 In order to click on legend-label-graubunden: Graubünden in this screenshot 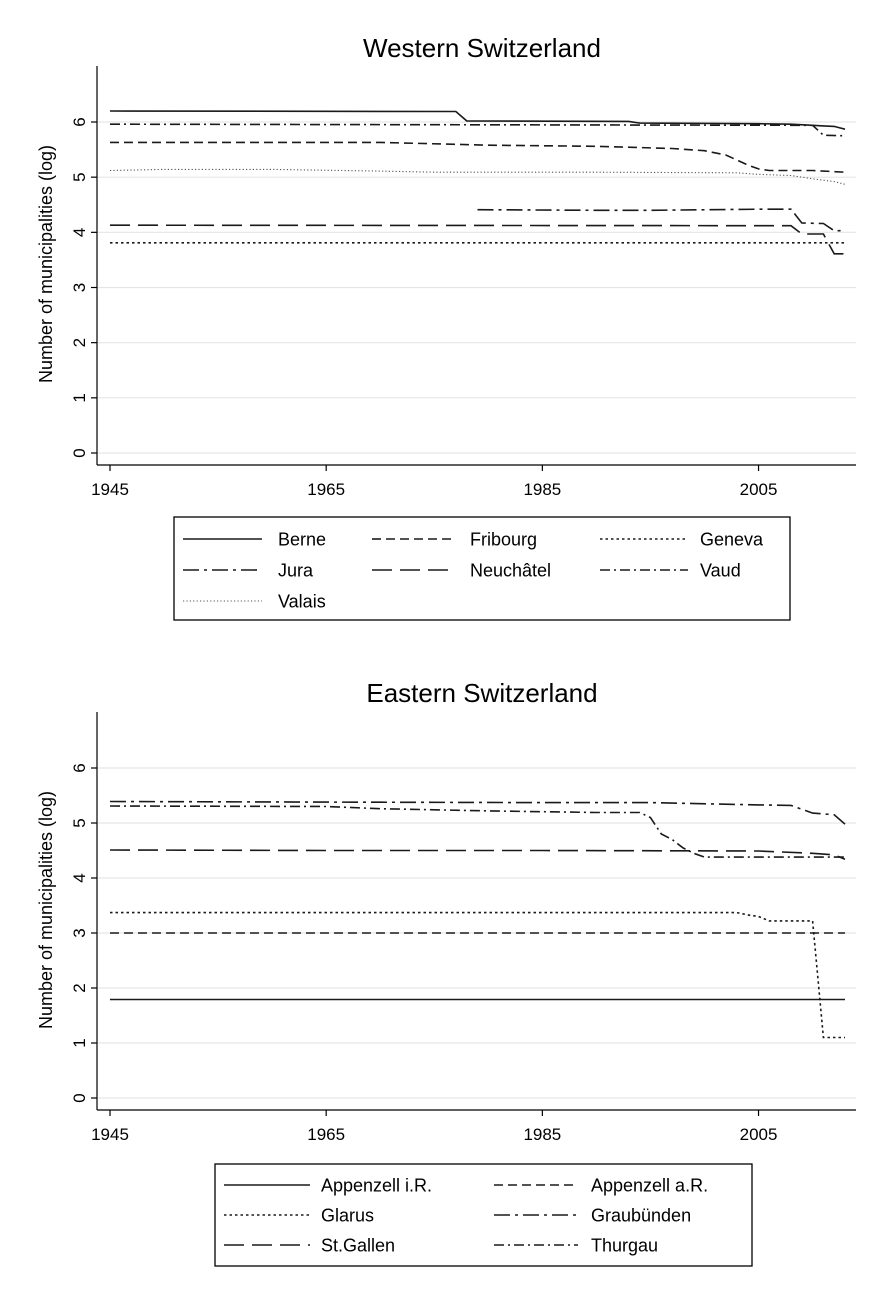, I will do `click(641, 1215)`.